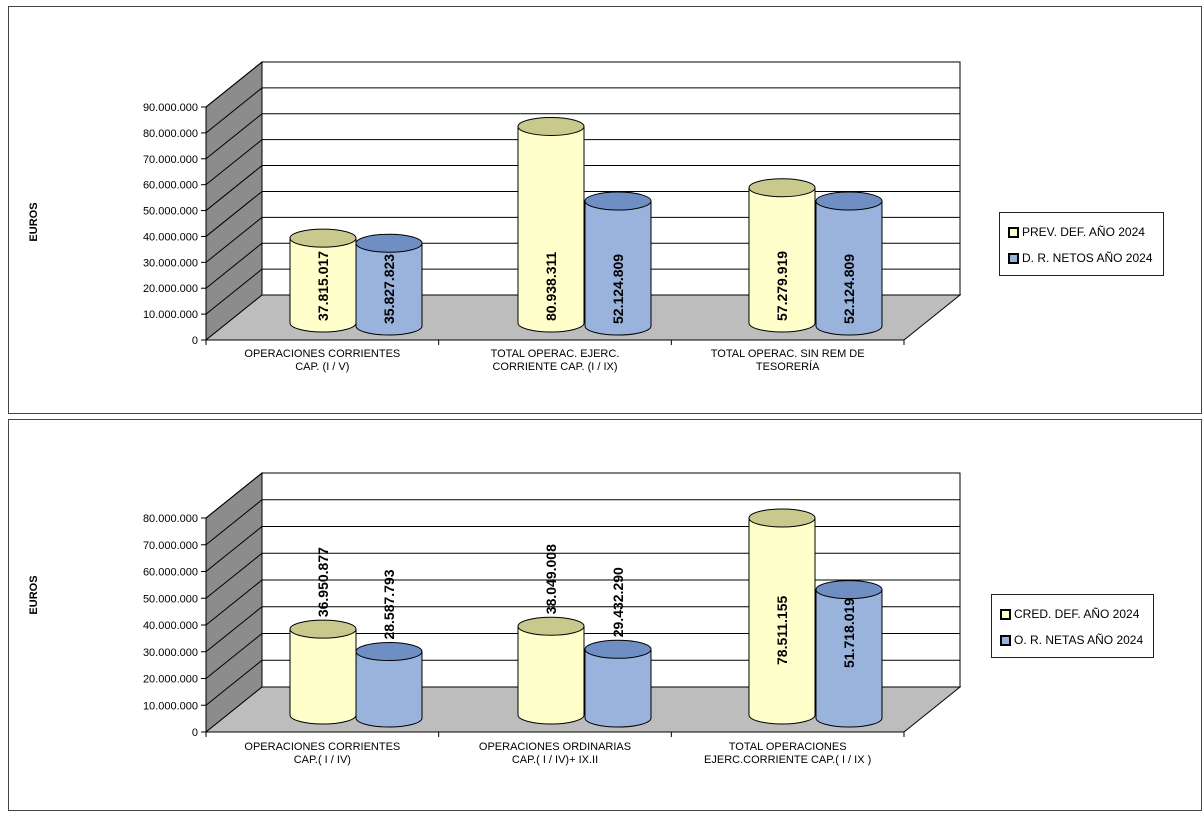 The image size is (1202, 816). Describe the element at coordinates (849, 289) in the screenshot. I see `data-label: 52.124.809` at that location.